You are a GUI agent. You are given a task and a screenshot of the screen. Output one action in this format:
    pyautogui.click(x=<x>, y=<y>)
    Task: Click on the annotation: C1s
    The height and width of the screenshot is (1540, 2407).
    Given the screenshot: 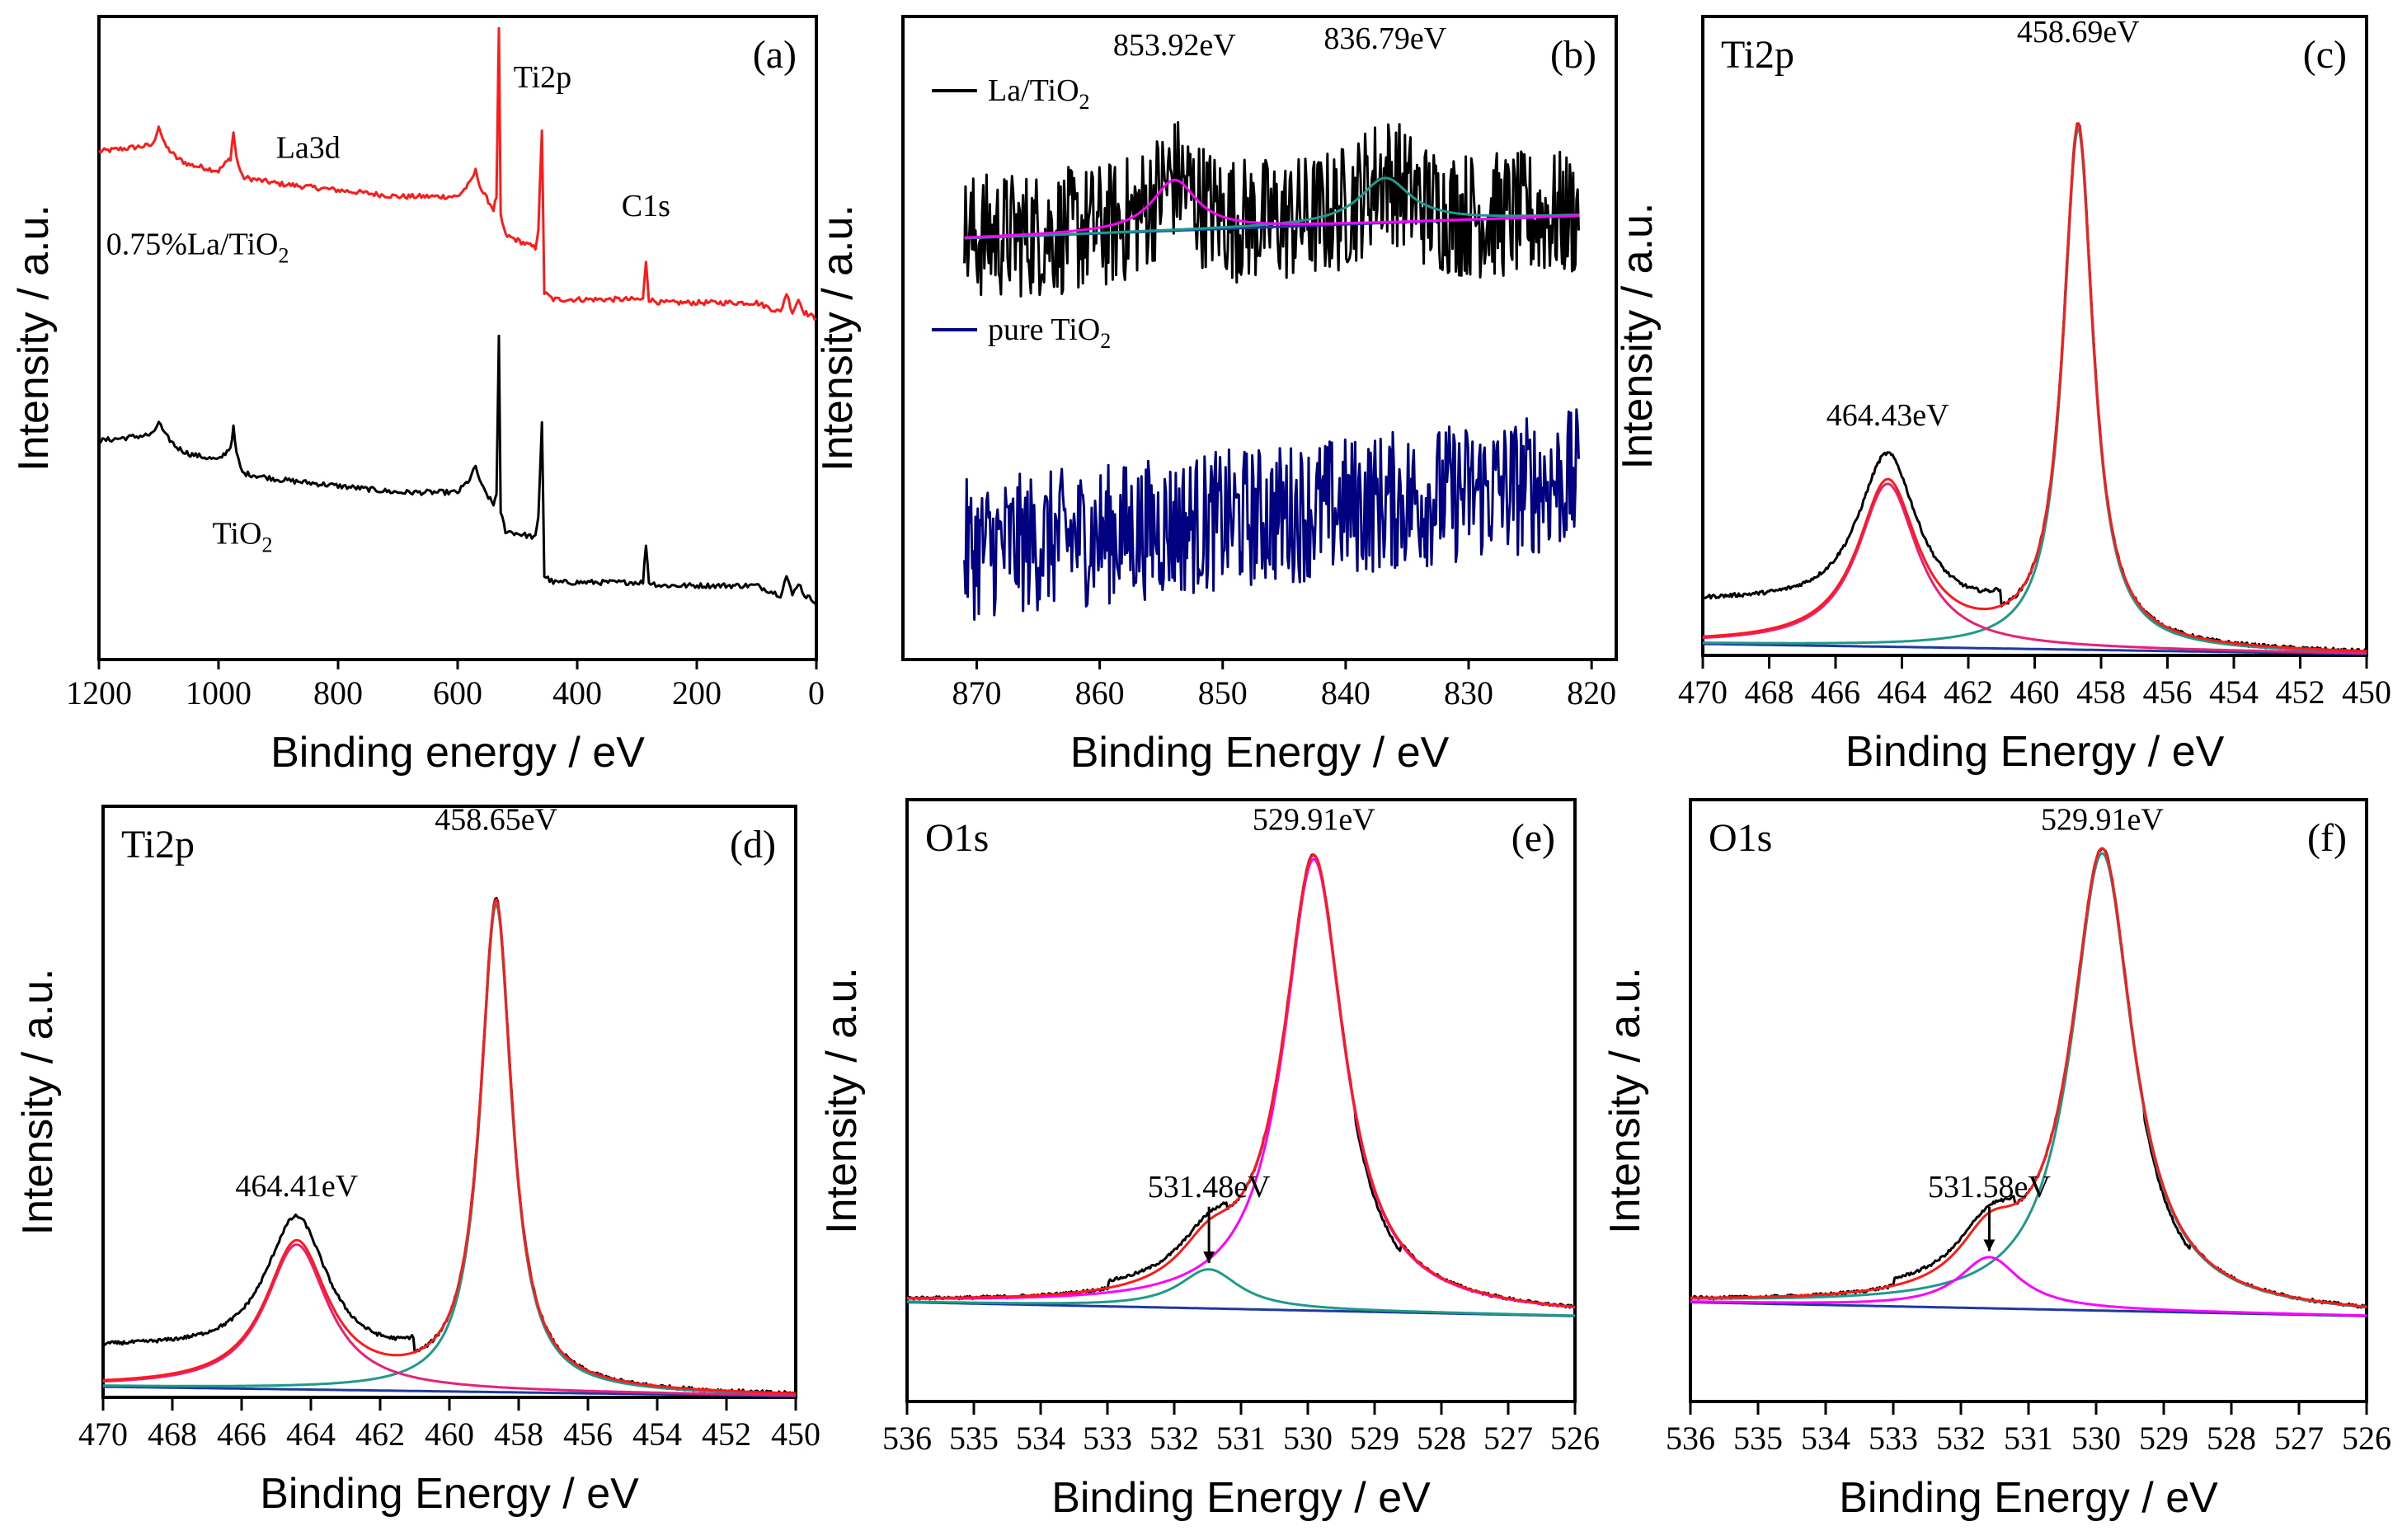 What is the action you would take?
    pyautogui.click(x=646, y=206)
    